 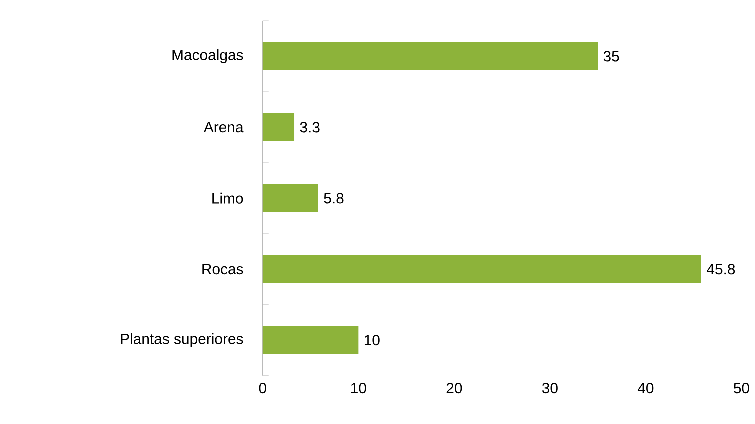 What do you see at coordinates (223, 269) in the screenshot?
I see `y-tick-label: Rocas` at bounding box center [223, 269].